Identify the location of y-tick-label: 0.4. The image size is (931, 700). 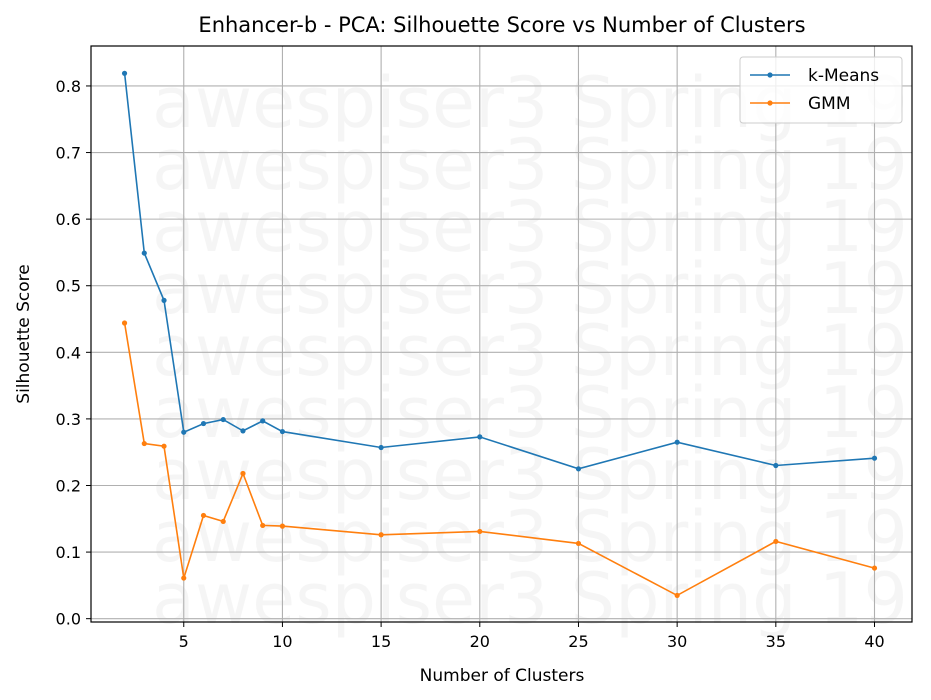
(68, 352).